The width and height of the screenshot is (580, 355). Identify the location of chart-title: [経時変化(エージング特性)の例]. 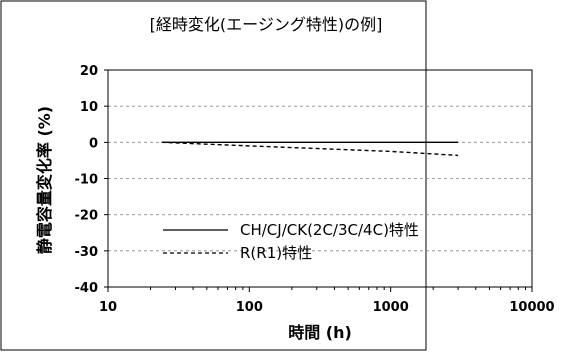
(266, 24).